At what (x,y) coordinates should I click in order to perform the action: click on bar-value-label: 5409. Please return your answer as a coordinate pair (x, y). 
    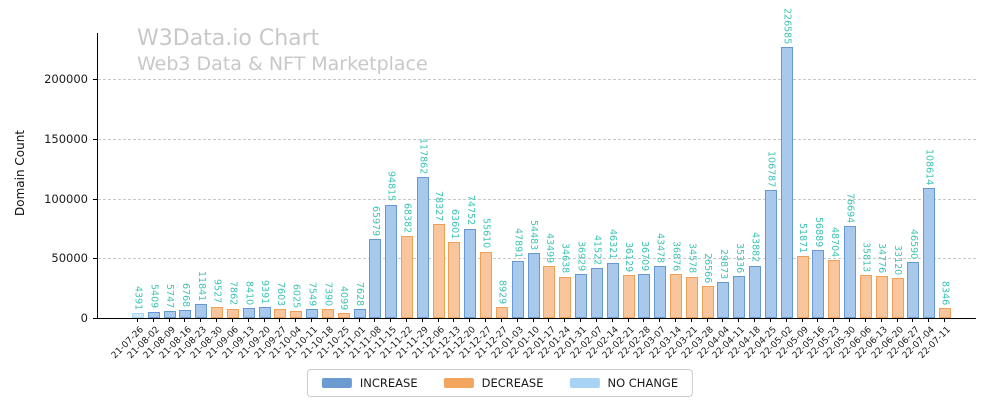
    Looking at the image, I should click on (154, 296).